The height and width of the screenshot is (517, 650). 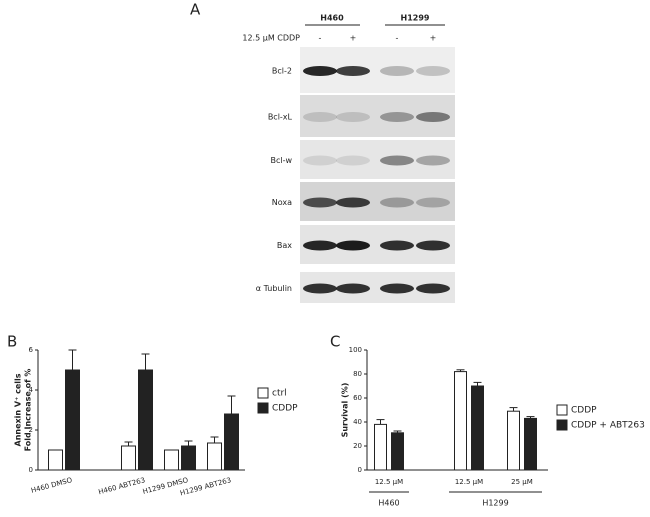 I want to click on cell-line: H1299, so click(x=415, y=18).